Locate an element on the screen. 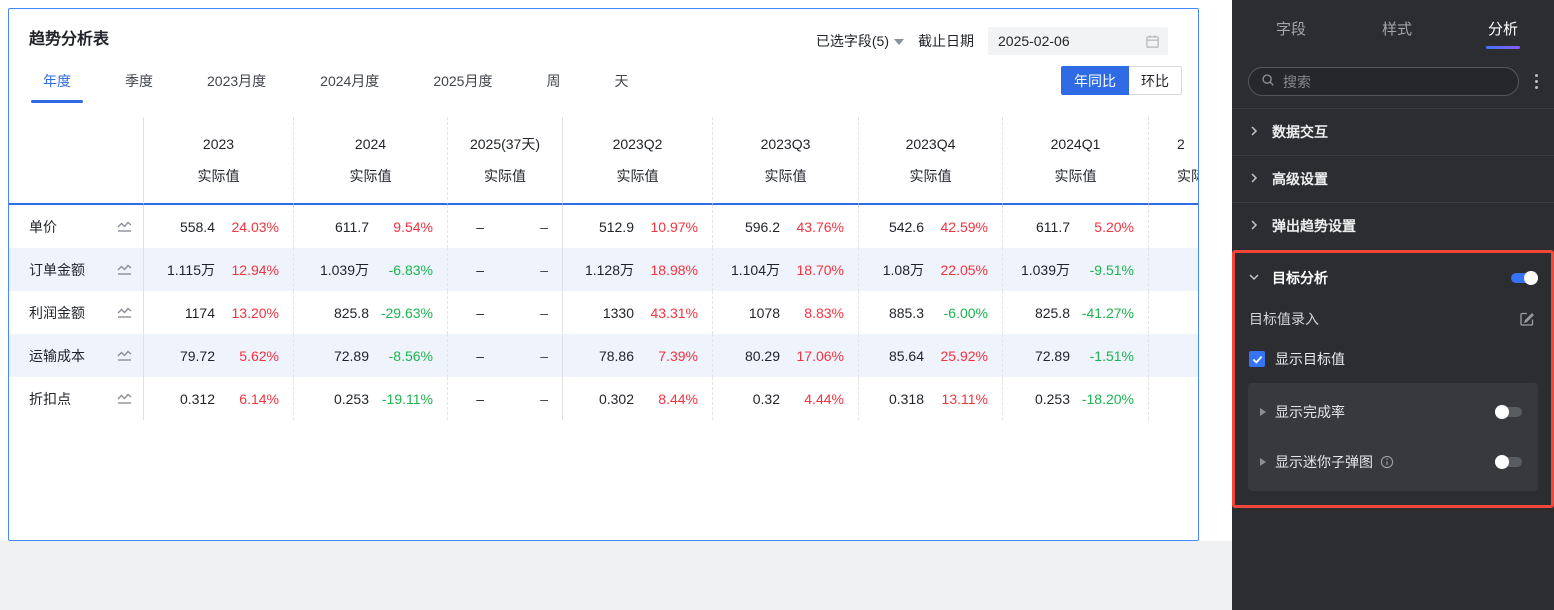  edit-icon is located at coordinates (1527, 319).